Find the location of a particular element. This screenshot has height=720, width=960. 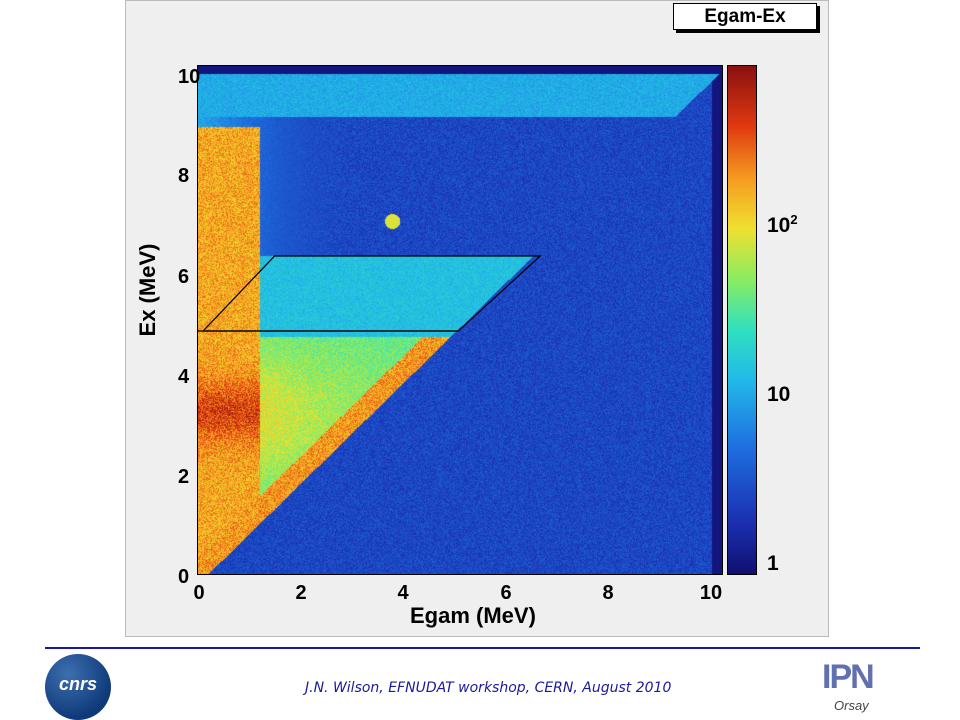

colorbar-label-100: 102 is located at coordinates (782, 224).